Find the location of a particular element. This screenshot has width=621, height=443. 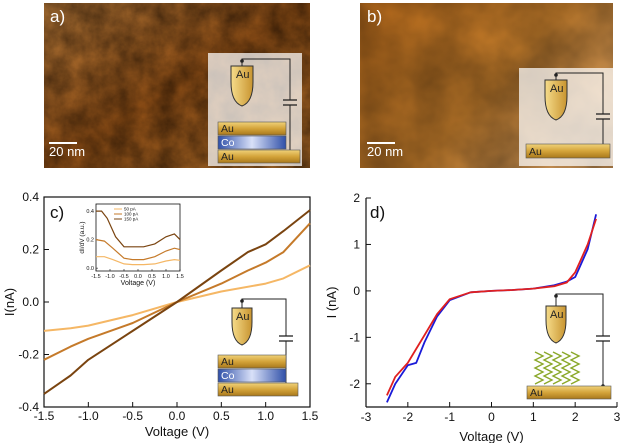

layer-au-label-d: Au is located at coordinates (536, 393).